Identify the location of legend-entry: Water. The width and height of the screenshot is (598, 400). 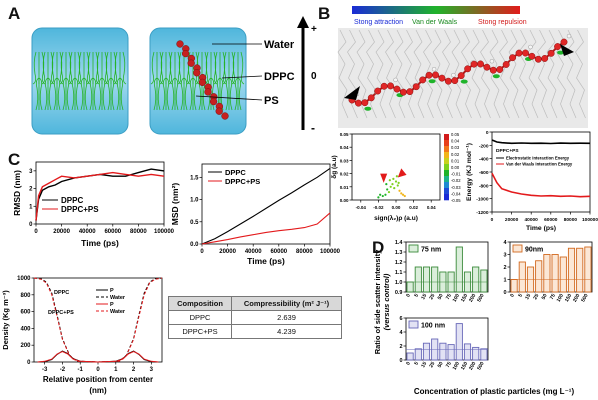
(118, 298).